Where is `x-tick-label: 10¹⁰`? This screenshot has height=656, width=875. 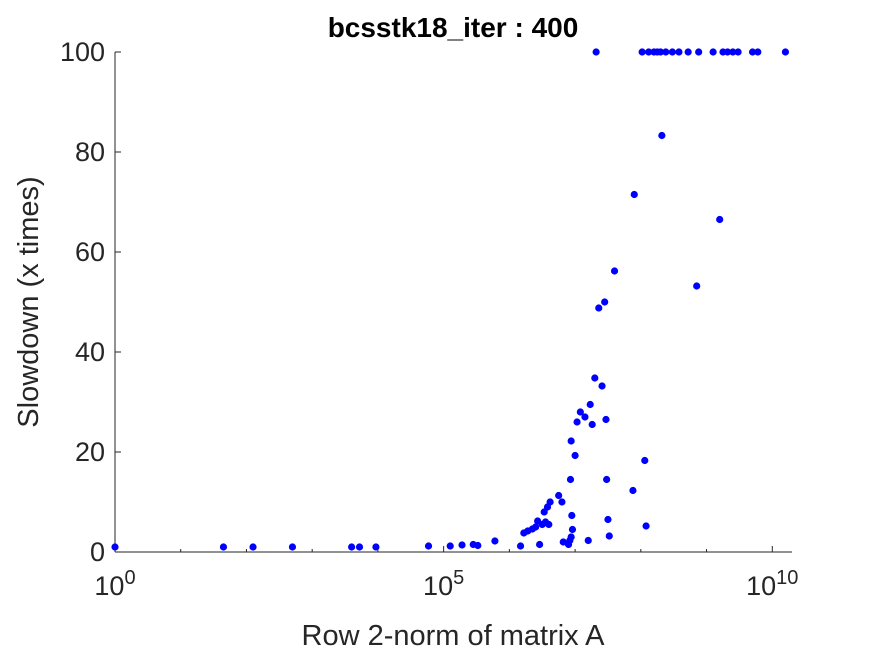 x-tick-label: 10¹⁰ is located at coordinates (772, 584).